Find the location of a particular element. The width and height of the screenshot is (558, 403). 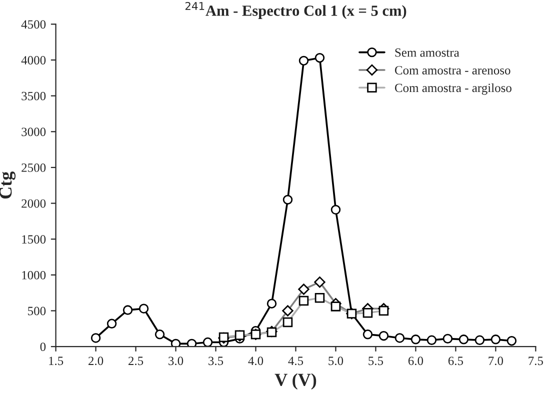

legend-label: Com amostra - arenoso is located at coordinates (452, 70).